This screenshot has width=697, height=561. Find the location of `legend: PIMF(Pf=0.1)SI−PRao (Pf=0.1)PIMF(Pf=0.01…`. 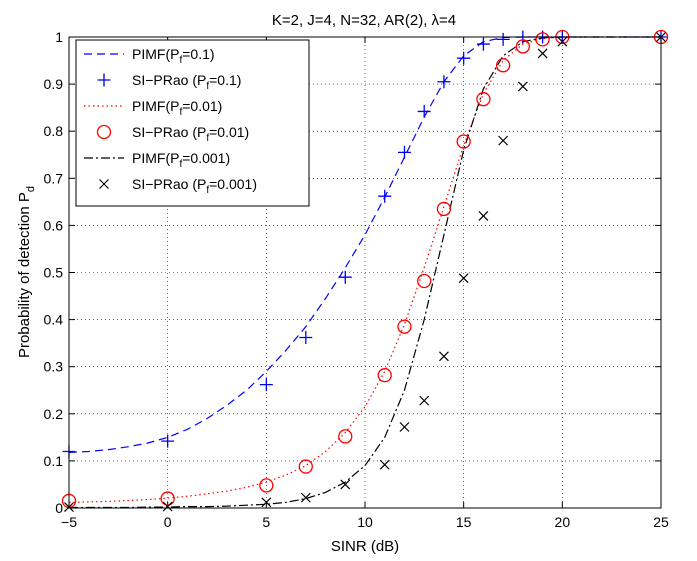

legend: PIMF(Pf=0.1)SI−PRao (Pf=0.1)PIMF(Pf=0.01… is located at coordinates (192, 123).